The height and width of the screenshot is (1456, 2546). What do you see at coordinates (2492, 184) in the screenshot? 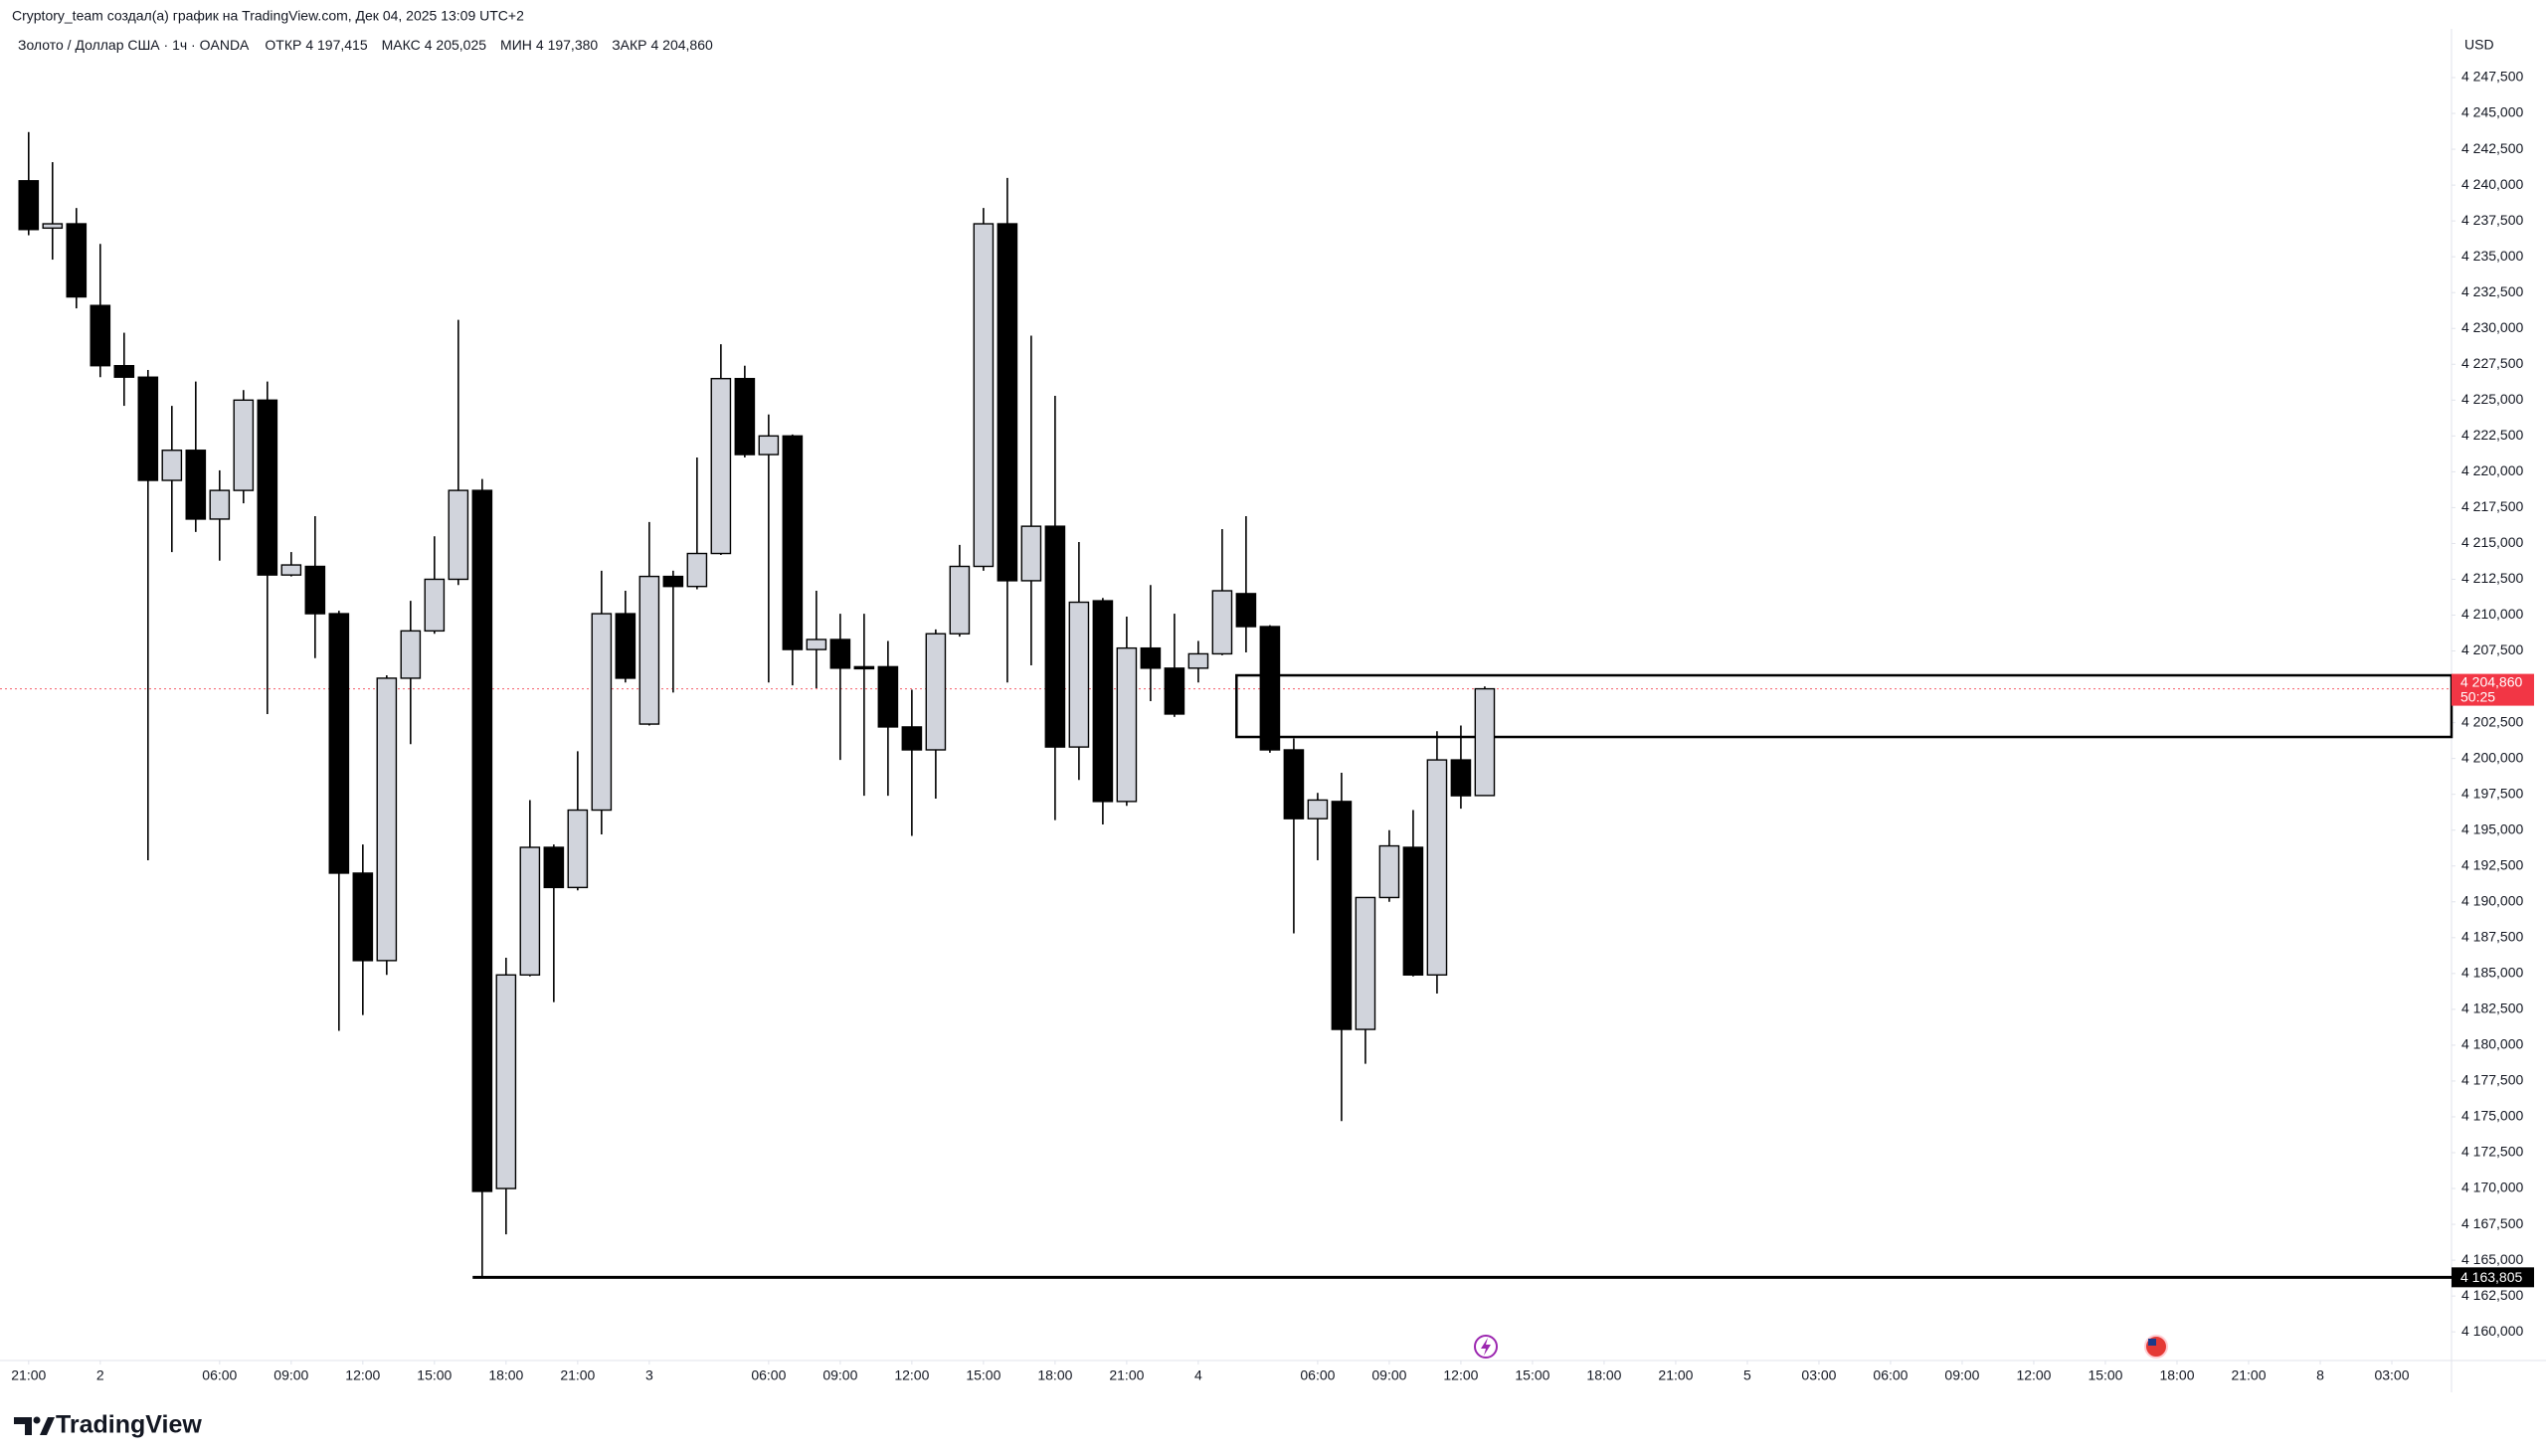
I see `y-tick-label: 4 240,000` at bounding box center [2492, 184].